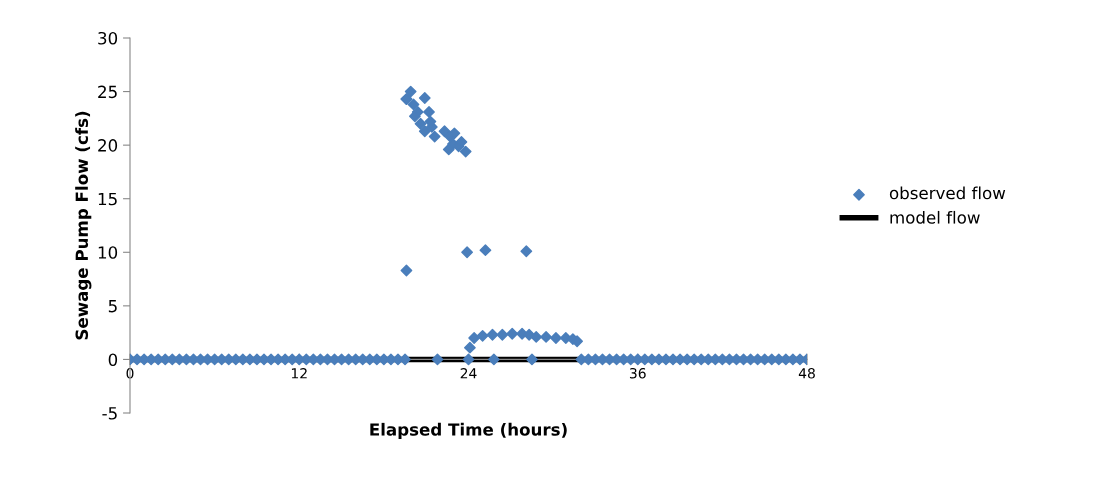 The width and height of the screenshot is (1094, 479). I want to click on y-tick-label: 0, so click(113, 359).